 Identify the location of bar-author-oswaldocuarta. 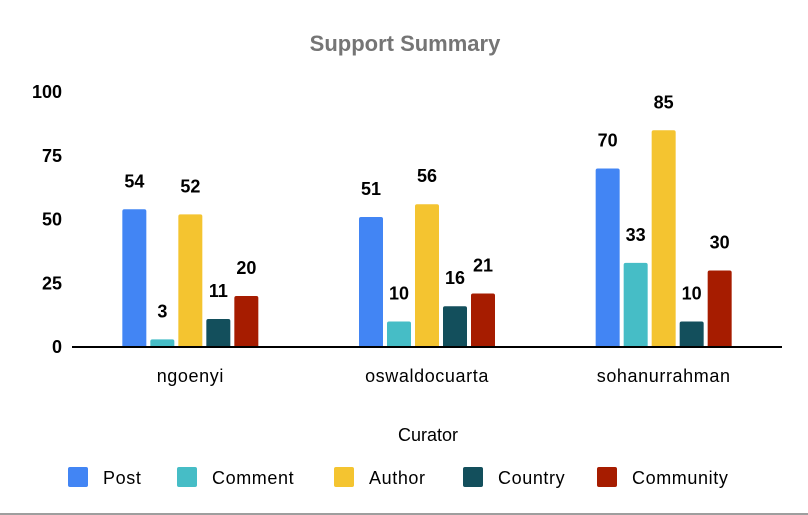
(427, 275).